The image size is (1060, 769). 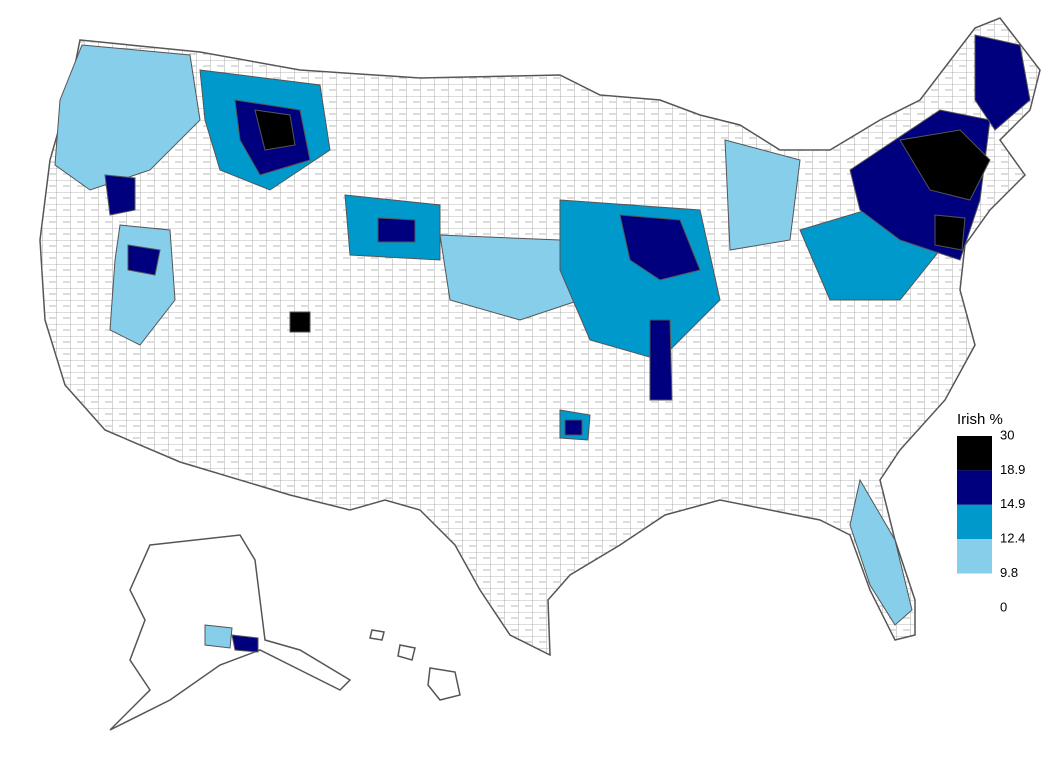 What do you see at coordinates (415, 665) in the screenshot?
I see `hawaii` at bounding box center [415, 665].